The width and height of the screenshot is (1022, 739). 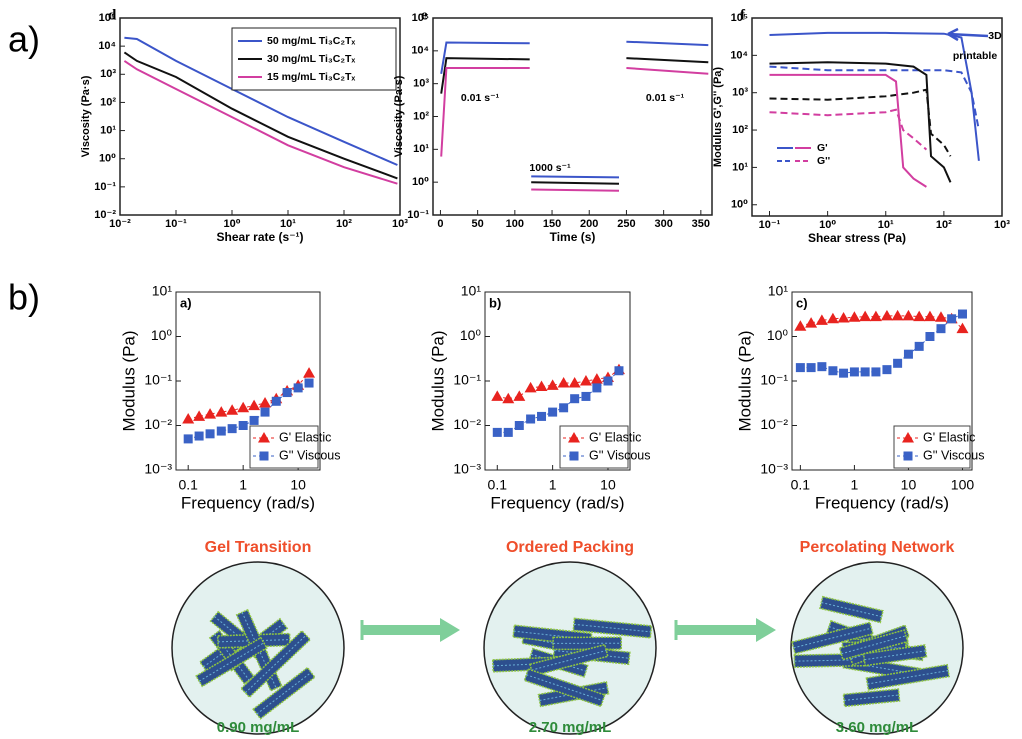 What do you see at coordinates (766, 630) in the screenshot?
I see `arrow-head` at bounding box center [766, 630].